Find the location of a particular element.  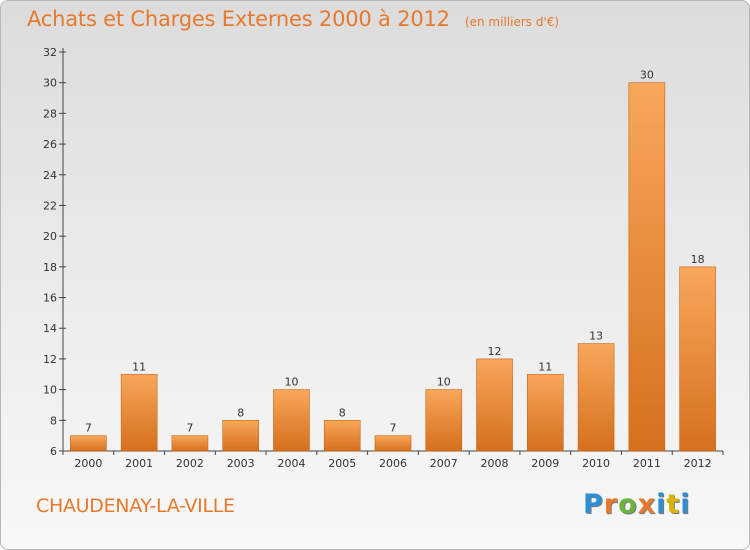

y-tick-label: 16 is located at coordinates (50, 298).